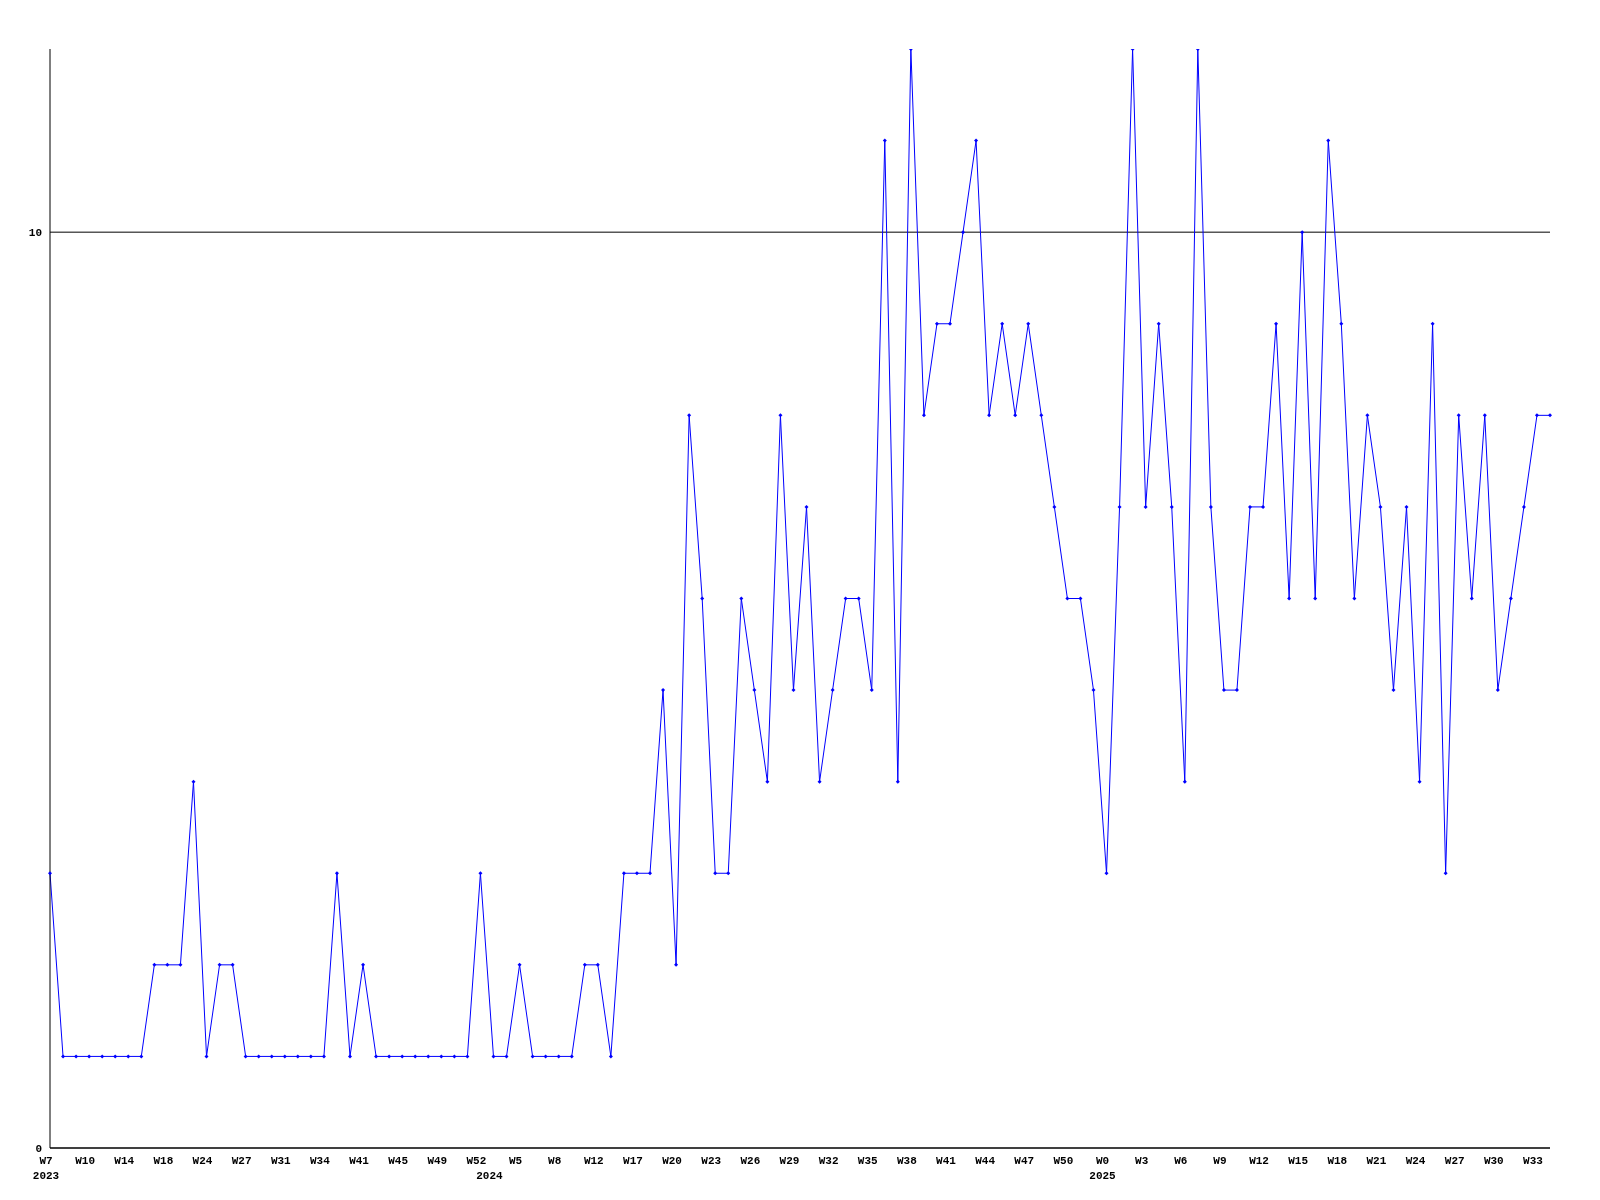 The width and height of the screenshot is (1600, 1200). I want to click on x-tick-label: W26, so click(750, 1161).